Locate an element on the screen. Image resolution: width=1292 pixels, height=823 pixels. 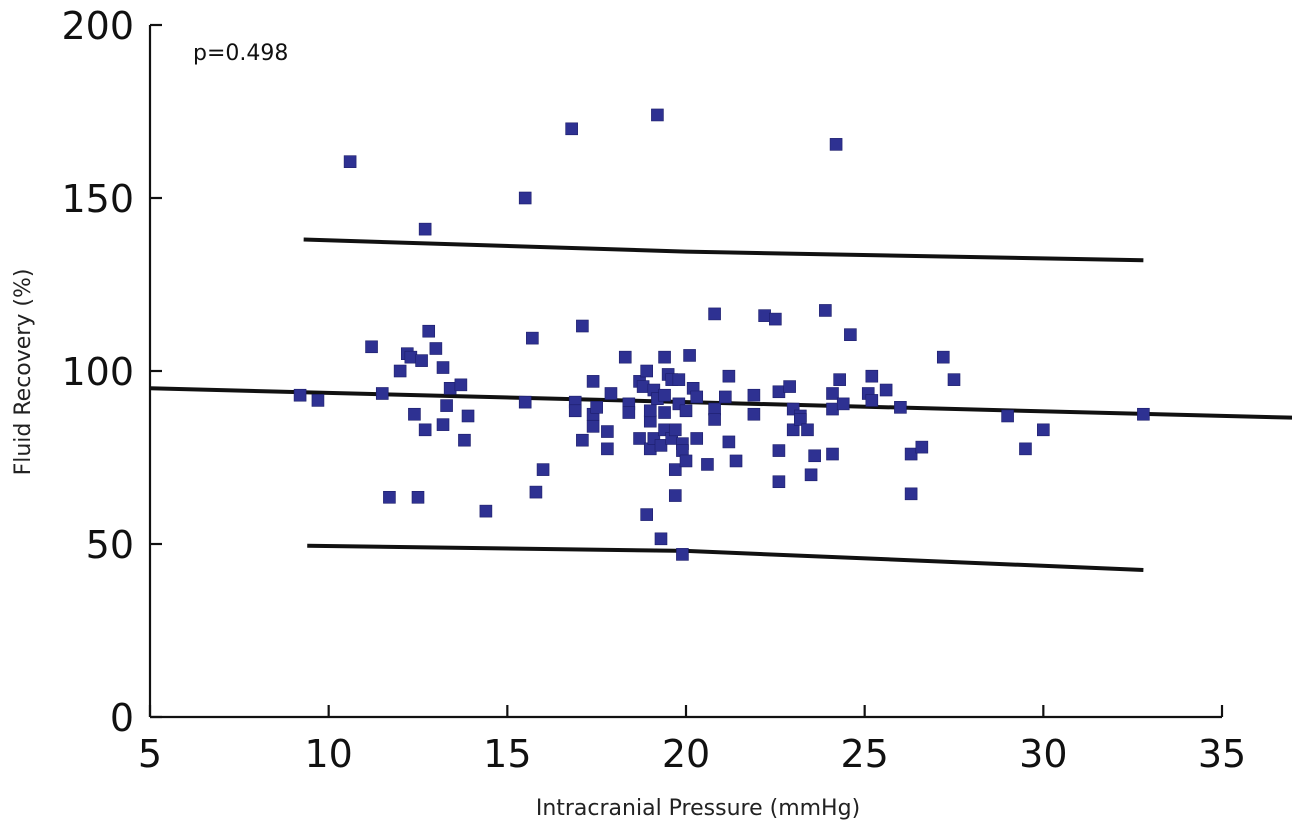
y-tick-label: 0 is located at coordinates (122, 718).